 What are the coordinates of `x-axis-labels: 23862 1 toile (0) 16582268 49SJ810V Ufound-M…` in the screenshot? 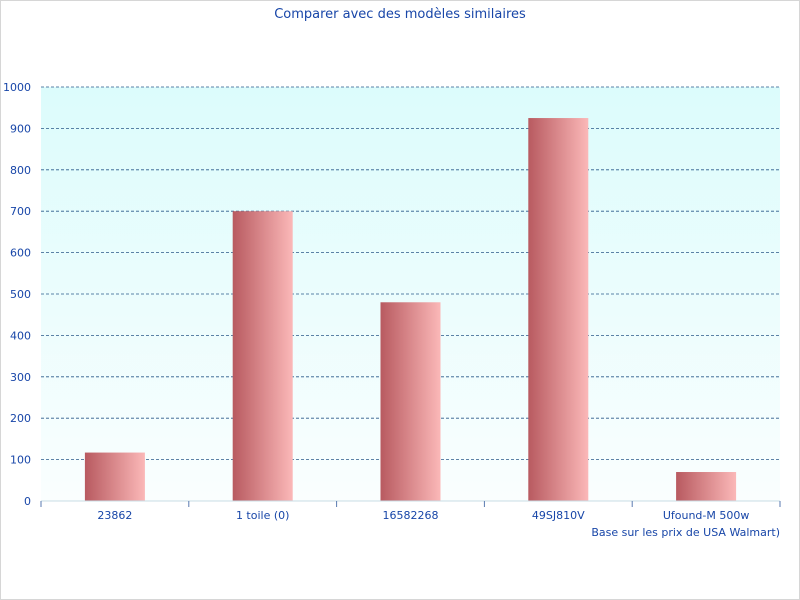 It's located at (423, 515).